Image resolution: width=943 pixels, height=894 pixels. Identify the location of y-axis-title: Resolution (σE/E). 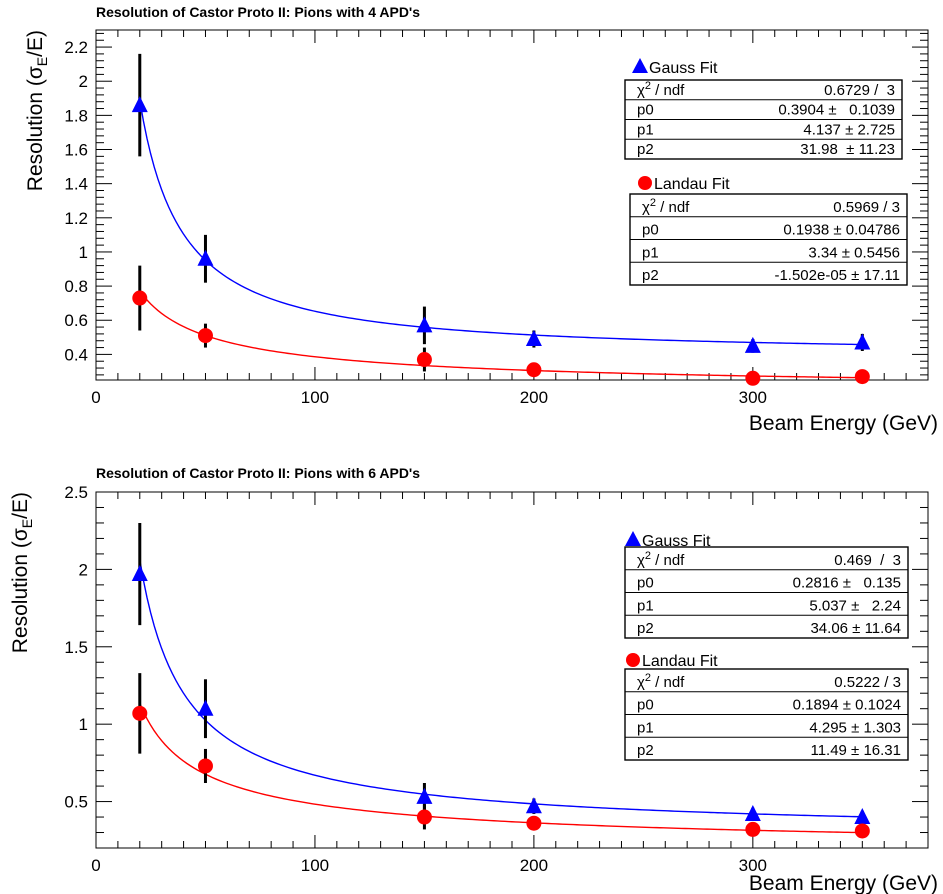
(22, 572).